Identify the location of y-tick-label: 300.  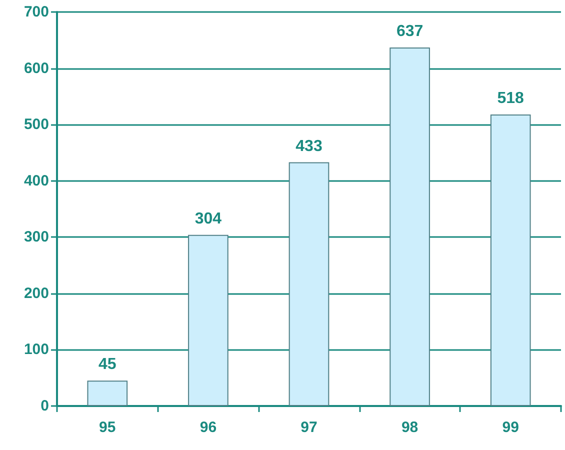
(36, 237).